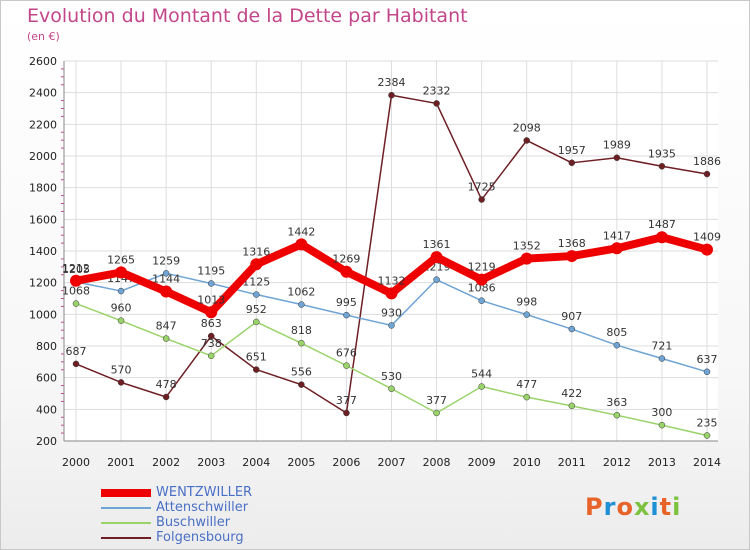  I want to click on y-tick-label: 400, so click(46, 409).